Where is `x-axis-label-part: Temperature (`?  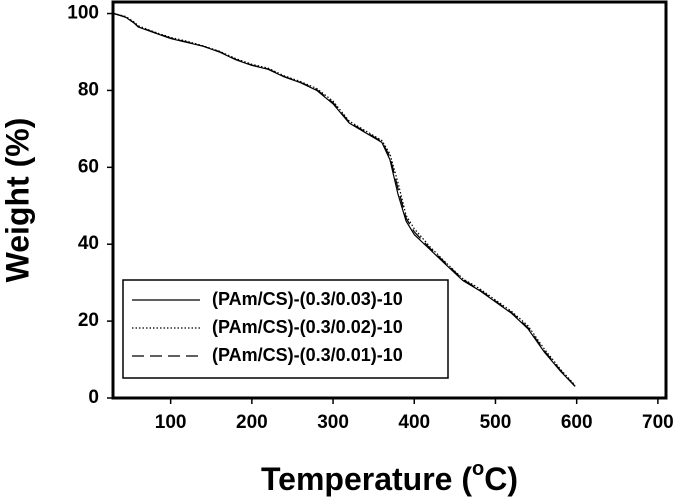 x-axis-label-part: Temperature ( is located at coordinates (366, 479).